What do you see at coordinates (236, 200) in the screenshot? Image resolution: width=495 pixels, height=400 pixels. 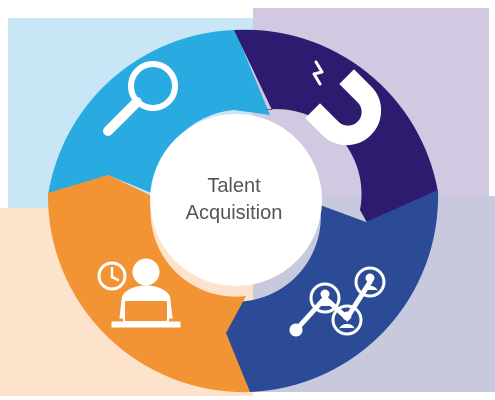 I see `center-circle` at bounding box center [236, 200].